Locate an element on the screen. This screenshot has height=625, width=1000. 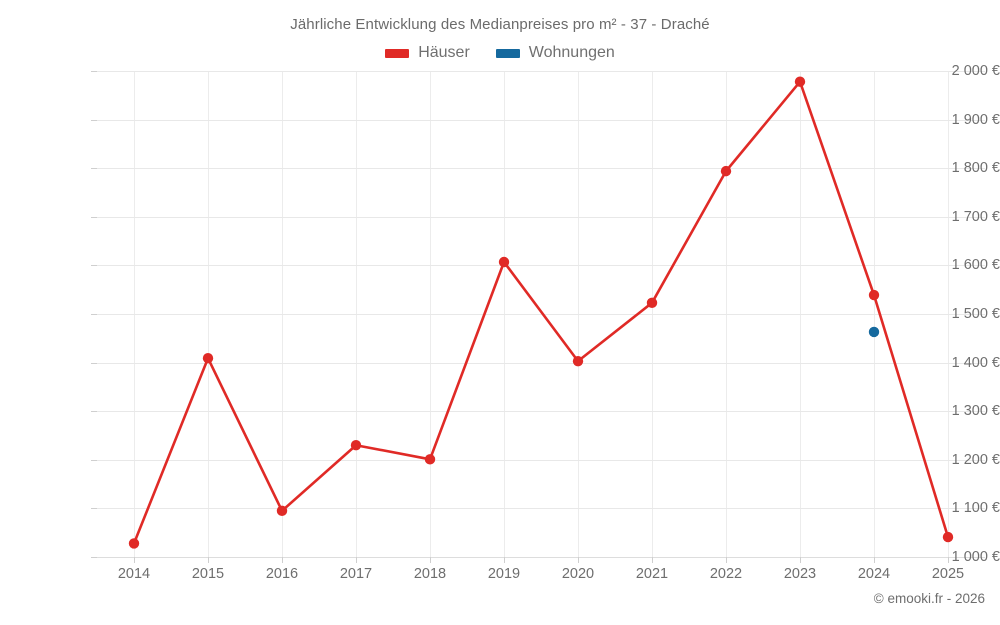
chart-legend: Häuser Wohnungen is located at coordinates (500, 53).